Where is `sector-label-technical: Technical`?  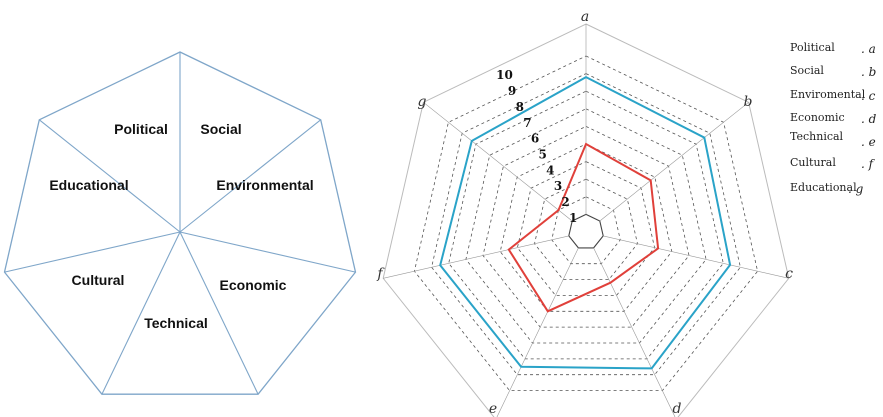 sector-label-technical: Technical is located at coordinates (176, 323).